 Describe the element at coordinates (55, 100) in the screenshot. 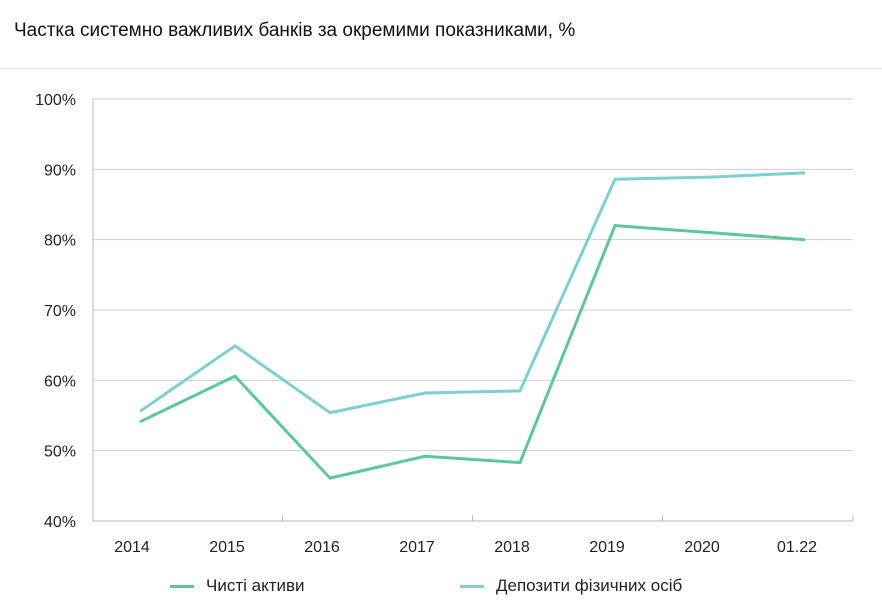

I see `y-tick-label: 100%` at that location.